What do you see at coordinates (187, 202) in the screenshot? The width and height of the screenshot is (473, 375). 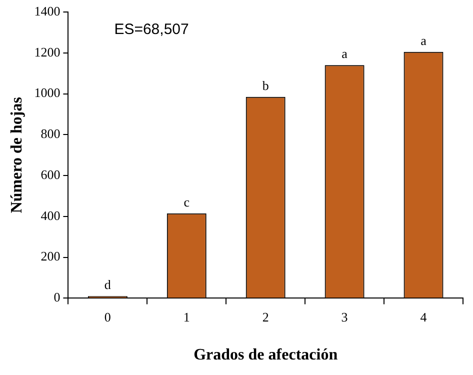 I see `annotation: c` at bounding box center [187, 202].